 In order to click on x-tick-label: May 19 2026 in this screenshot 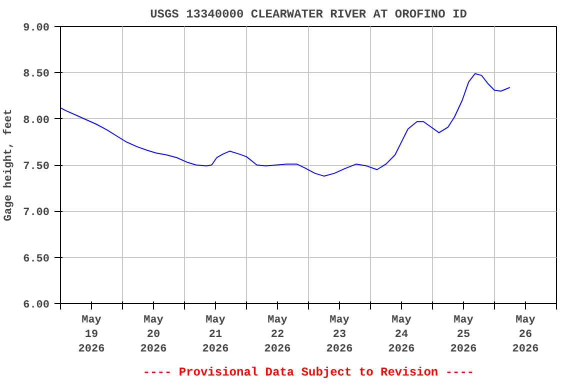, I will do `click(91, 335)`.